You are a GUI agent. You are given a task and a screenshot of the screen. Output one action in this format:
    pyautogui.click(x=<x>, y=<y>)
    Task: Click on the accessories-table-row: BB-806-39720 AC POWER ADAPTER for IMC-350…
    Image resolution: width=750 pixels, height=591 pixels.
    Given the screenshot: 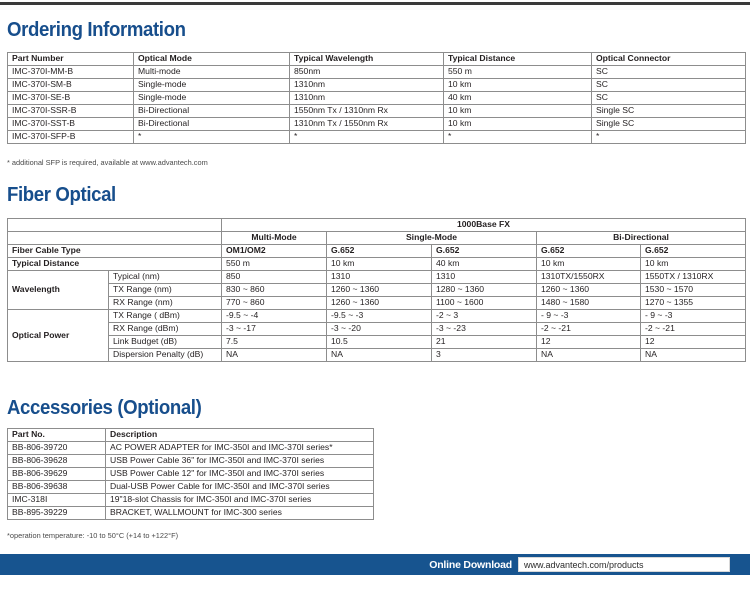 What is the action you would take?
    pyautogui.click(x=190, y=448)
    